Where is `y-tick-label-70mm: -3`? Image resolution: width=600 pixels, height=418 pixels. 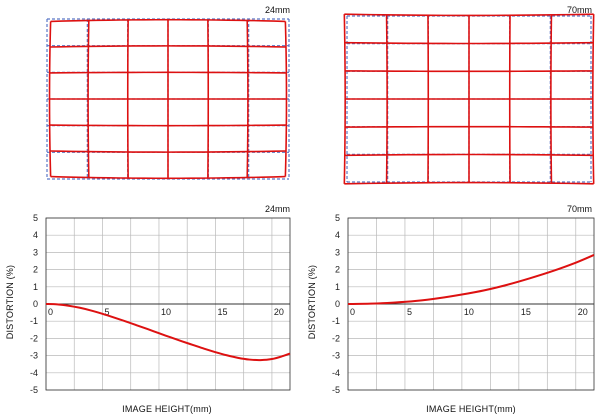
y-tick-label-70mm: -3 is located at coordinates (336, 356).